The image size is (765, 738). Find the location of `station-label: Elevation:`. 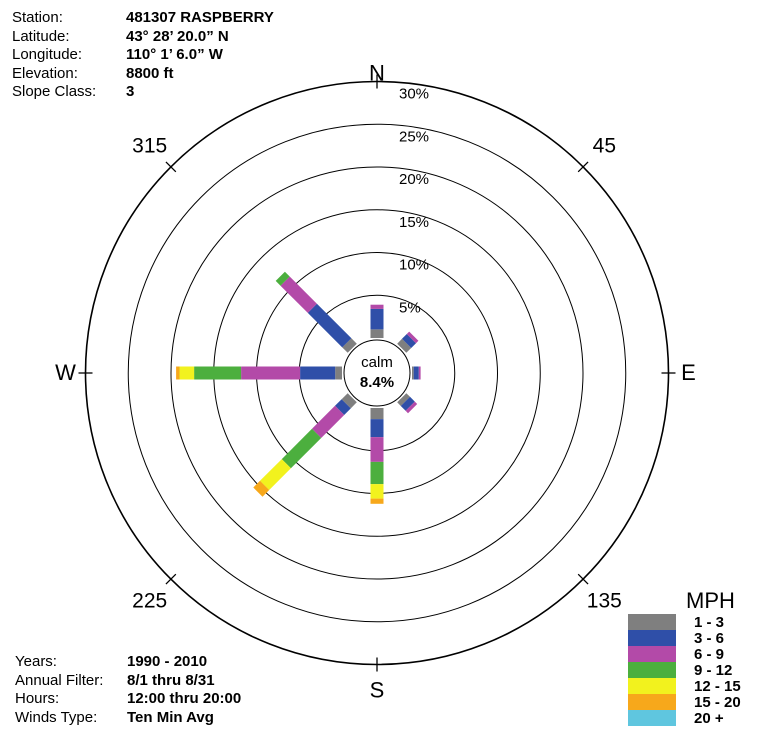

station-label: Elevation: is located at coordinates (45, 73).